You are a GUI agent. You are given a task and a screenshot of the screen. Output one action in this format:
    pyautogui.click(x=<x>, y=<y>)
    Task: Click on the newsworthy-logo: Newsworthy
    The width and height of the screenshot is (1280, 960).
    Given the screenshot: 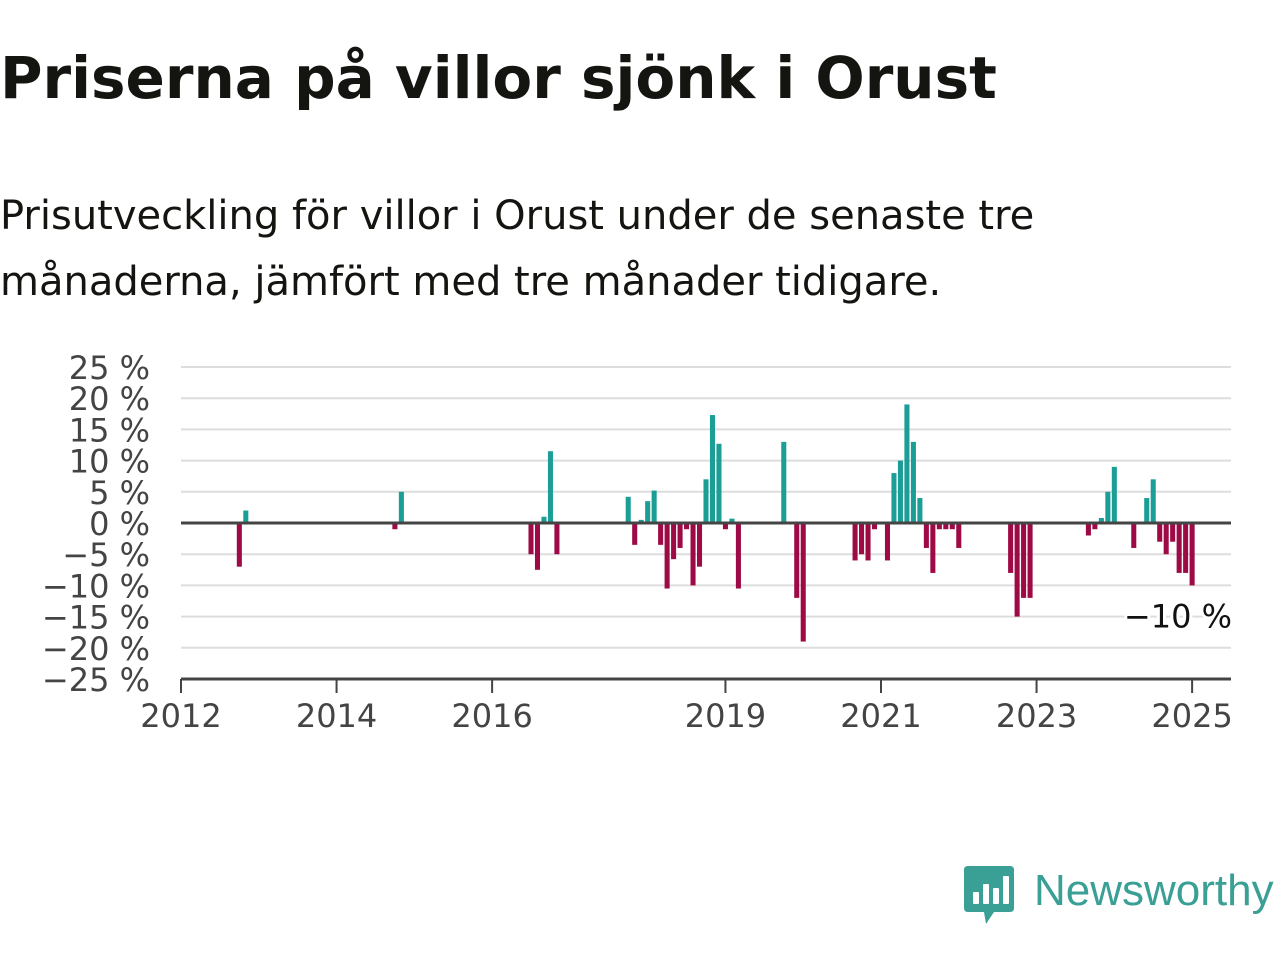 What is the action you would take?
    pyautogui.click(x=1122, y=896)
    